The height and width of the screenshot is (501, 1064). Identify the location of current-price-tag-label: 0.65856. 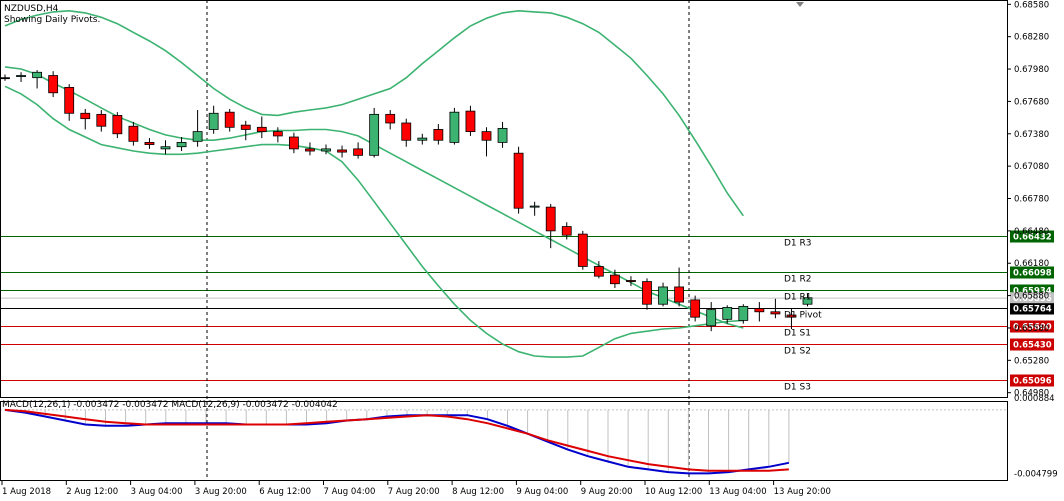
(1032, 299).